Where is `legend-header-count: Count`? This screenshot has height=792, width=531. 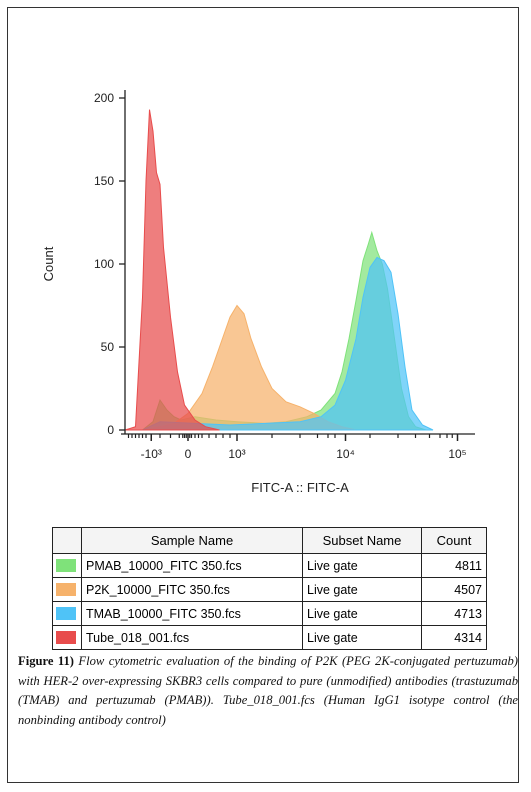
legend-header-count: Count is located at coordinates (454, 540).